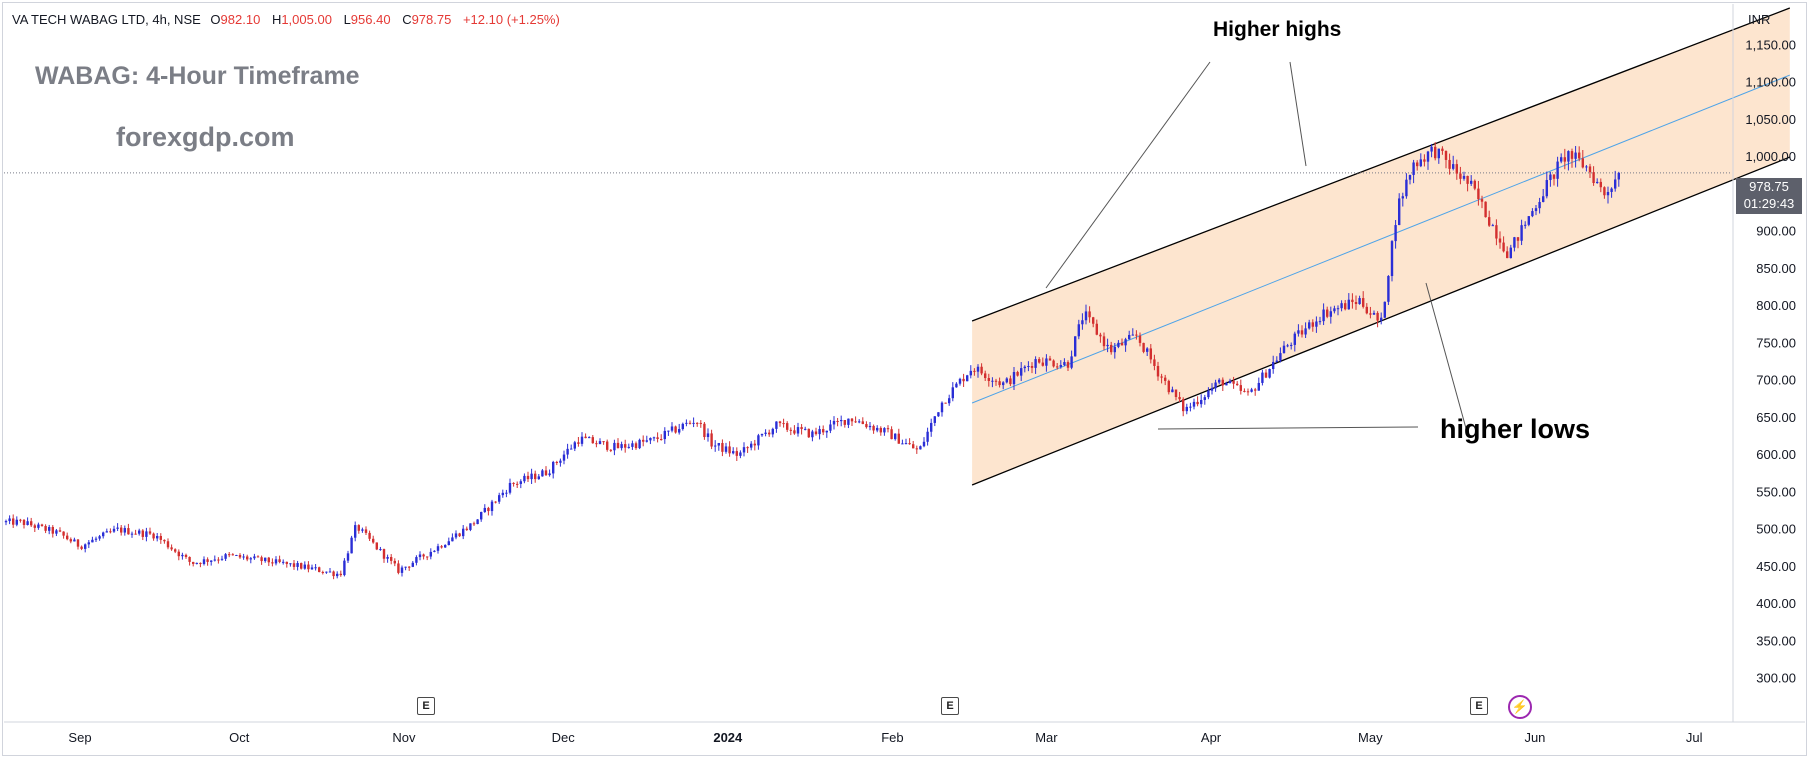  I want to click on price-tick-label: 650.00, so click(1776, 417).